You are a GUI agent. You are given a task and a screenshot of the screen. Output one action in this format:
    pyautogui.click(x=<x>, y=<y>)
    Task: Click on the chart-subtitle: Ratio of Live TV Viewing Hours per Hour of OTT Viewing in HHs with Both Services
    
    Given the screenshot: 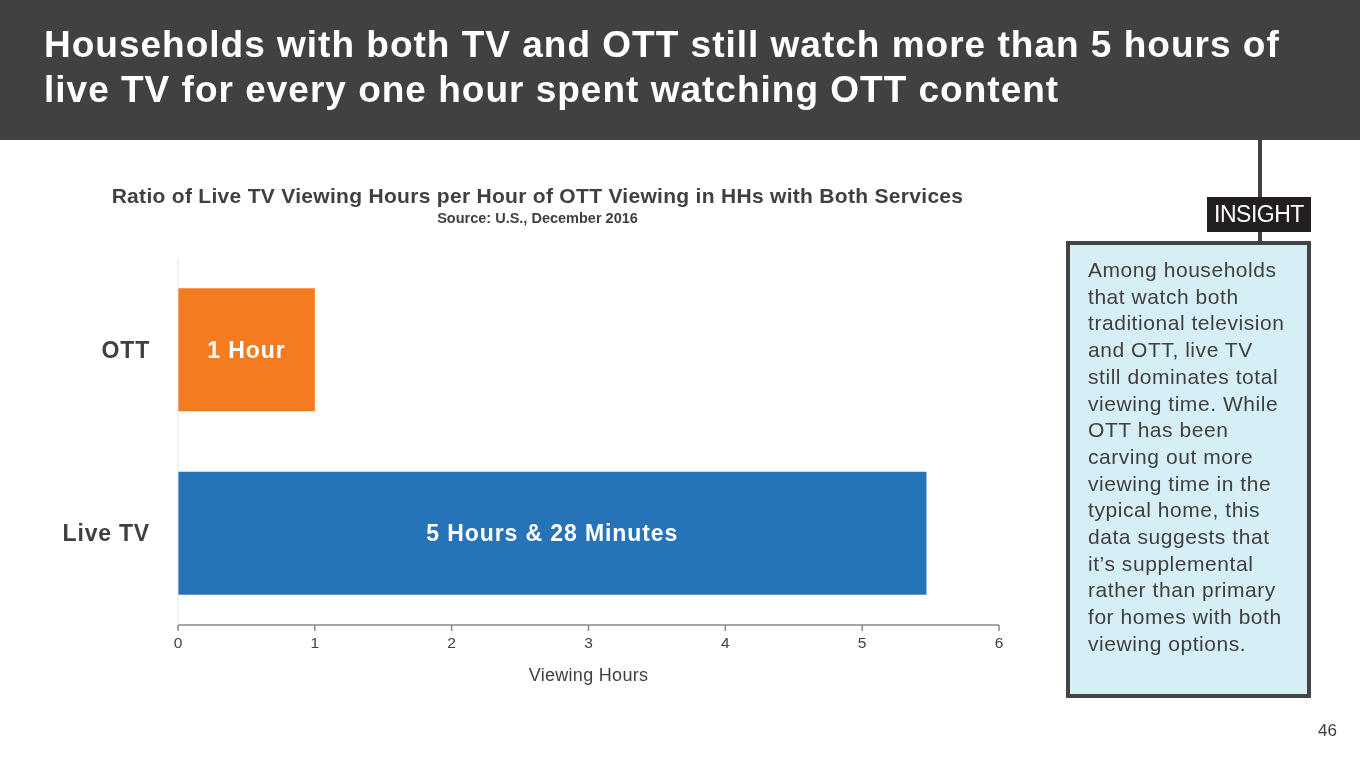 What is the action you would take?
    pyautogui.click(x=537, y=196)
    